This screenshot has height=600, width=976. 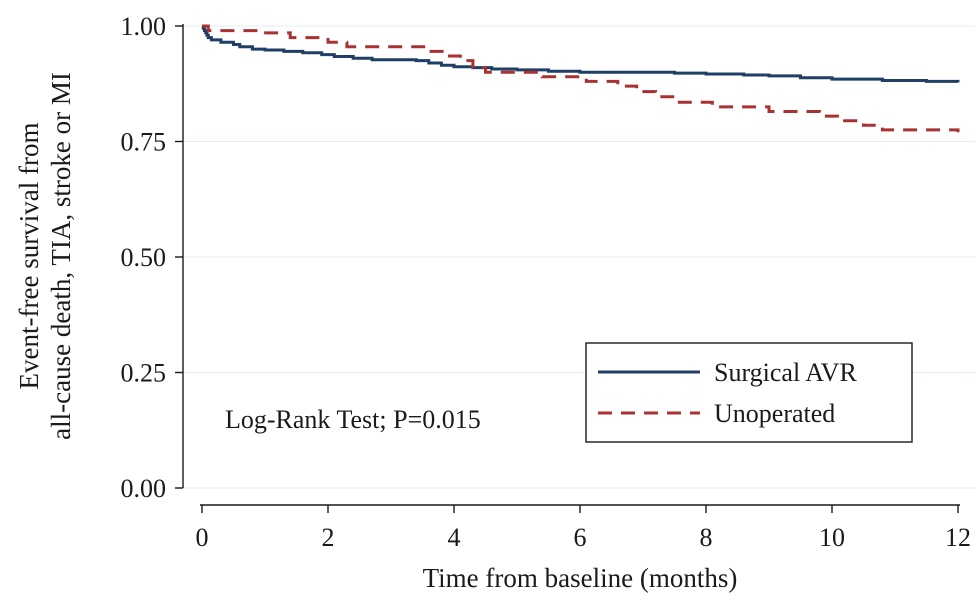 I want to click on legend-label-unoperated: Unoperated, so click(x=774, y=413).